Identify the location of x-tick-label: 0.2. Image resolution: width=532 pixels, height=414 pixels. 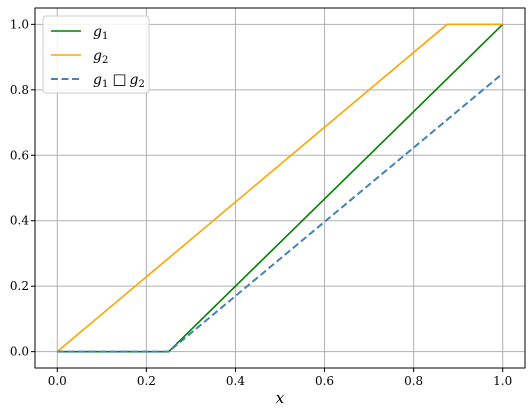
(146, 381).